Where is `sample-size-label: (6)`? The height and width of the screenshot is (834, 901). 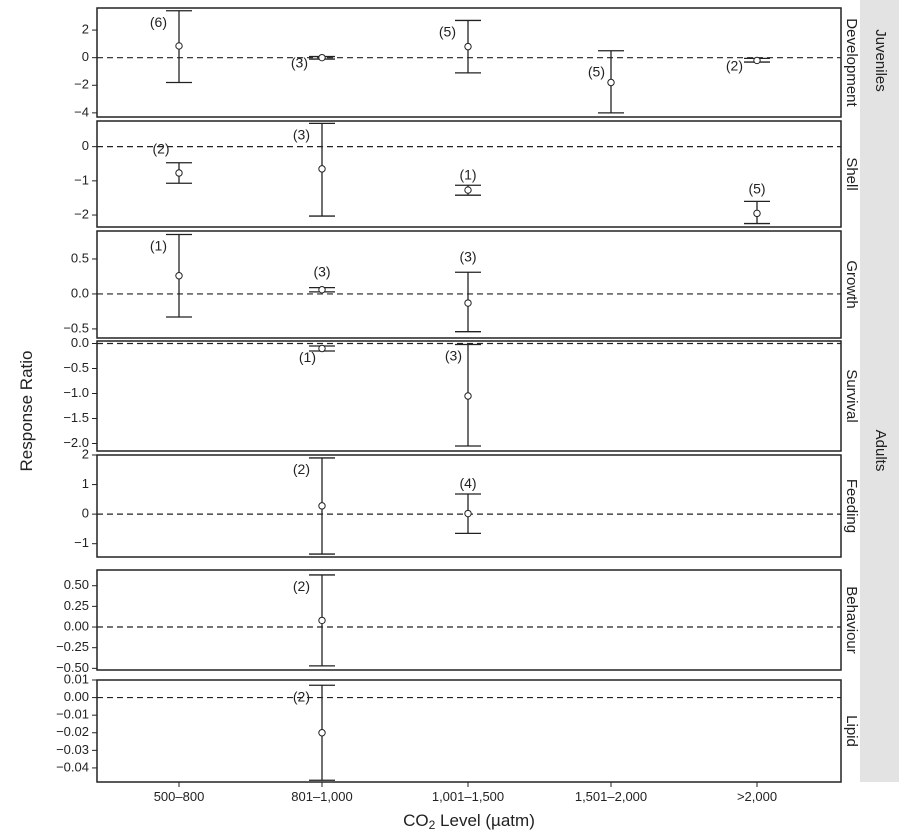
sample-size-label: (6) is located at coordinates (158, 22).